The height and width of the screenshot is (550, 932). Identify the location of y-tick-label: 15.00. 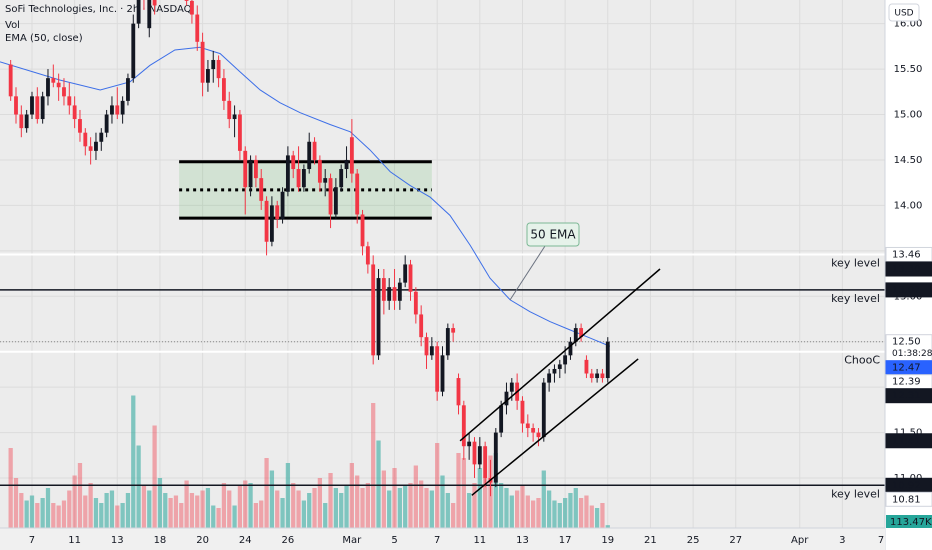
(908, 115).